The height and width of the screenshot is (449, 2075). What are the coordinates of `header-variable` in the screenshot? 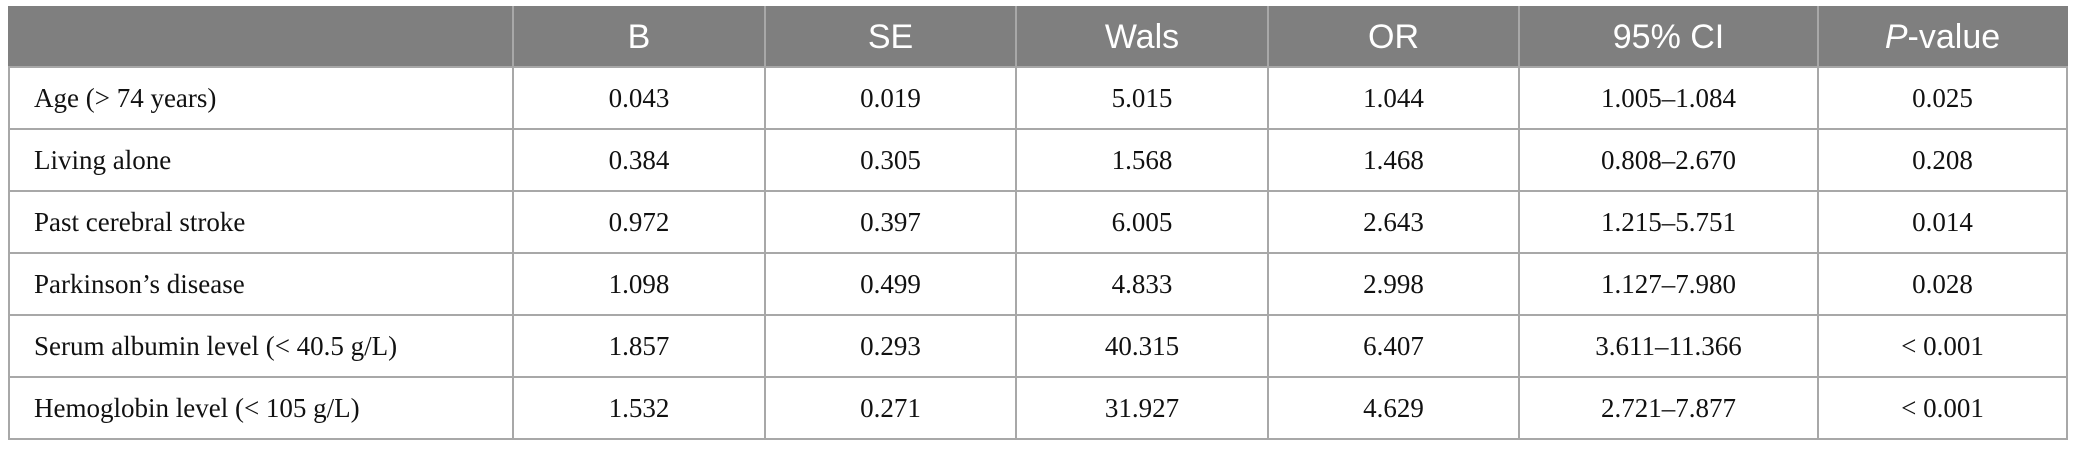 It's located at (261, 37).